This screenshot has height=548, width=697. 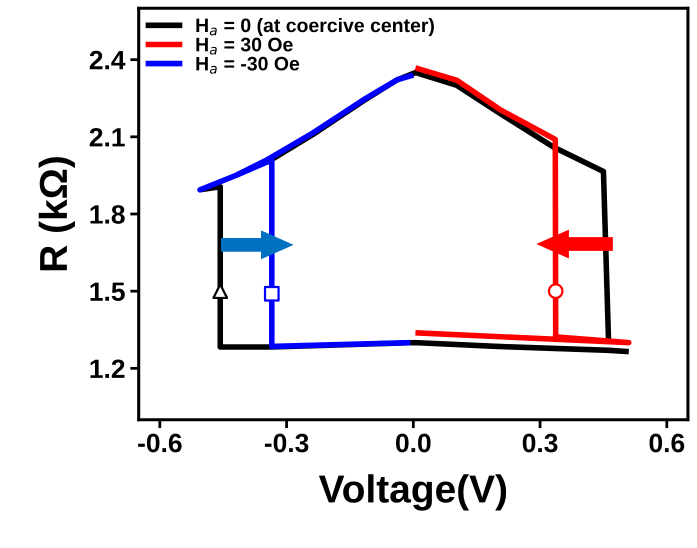 What do you see at coordinates (667, 443) in the screenshot?
I see `x-tick-label: 0.6` at bounding box center [667, 443].